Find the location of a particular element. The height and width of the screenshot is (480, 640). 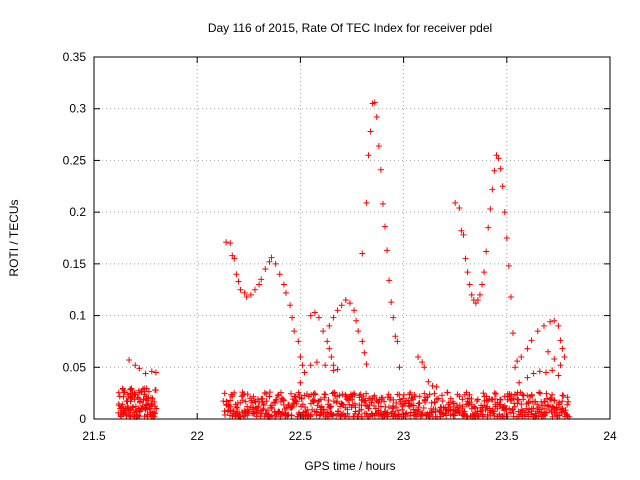

x-tick-label: 21.5 is located at coordinates (94, 436).